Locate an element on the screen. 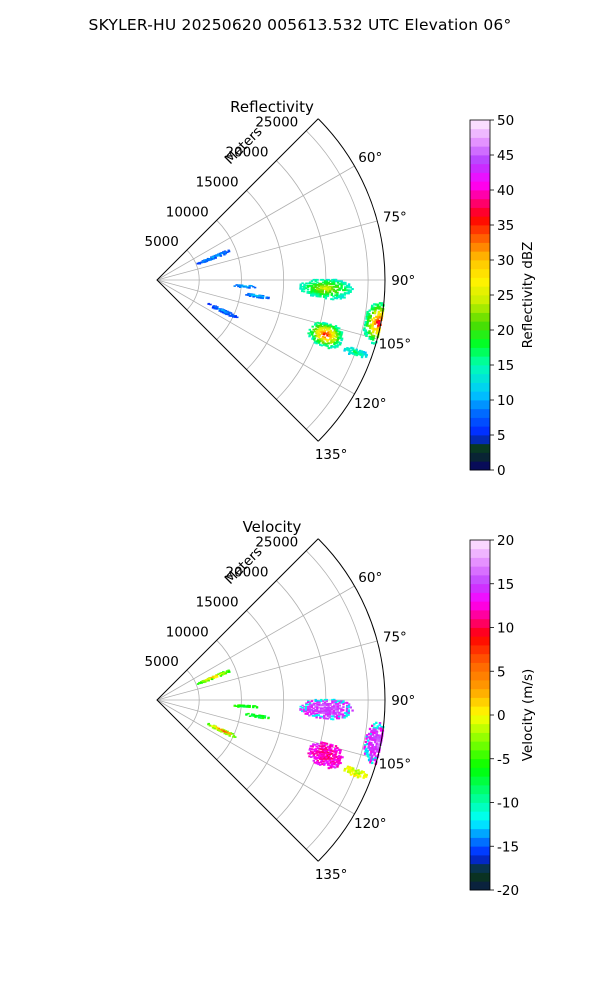 The image size is (600, 1000). colorbar-tick-label: -20 is located at coordinates (508, 891).